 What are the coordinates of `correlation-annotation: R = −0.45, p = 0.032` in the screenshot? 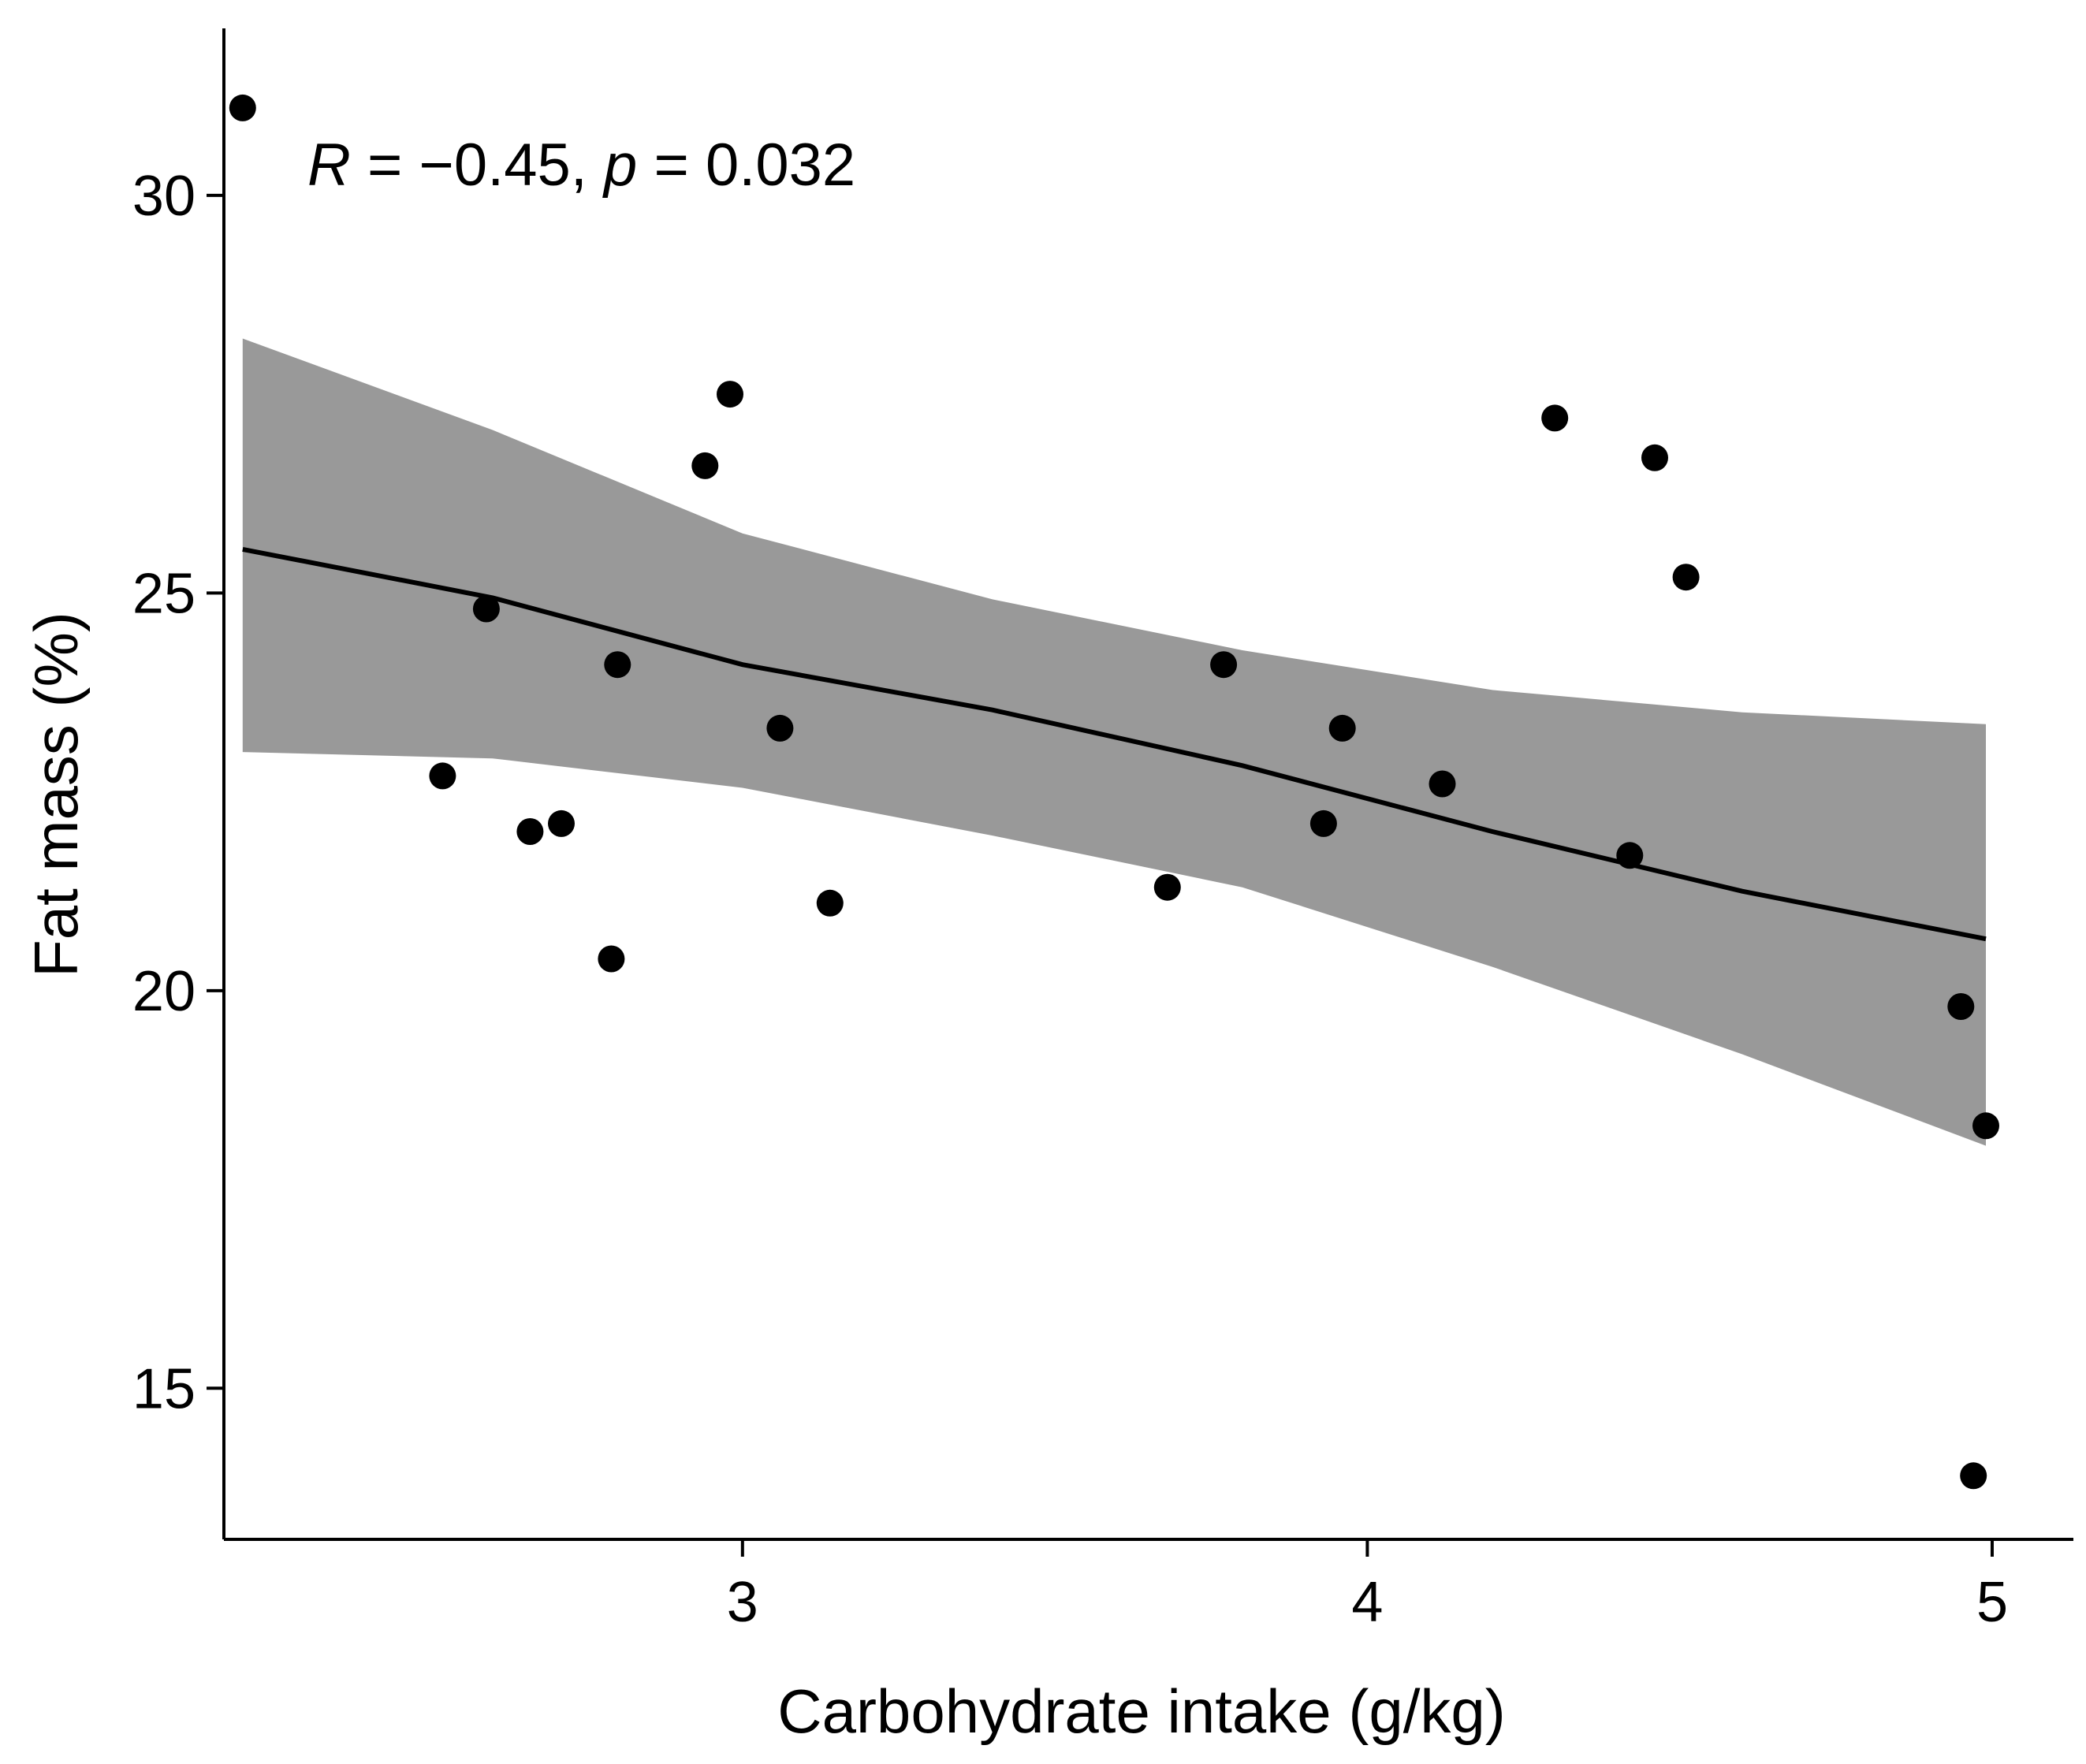 It's located at (581, 165).